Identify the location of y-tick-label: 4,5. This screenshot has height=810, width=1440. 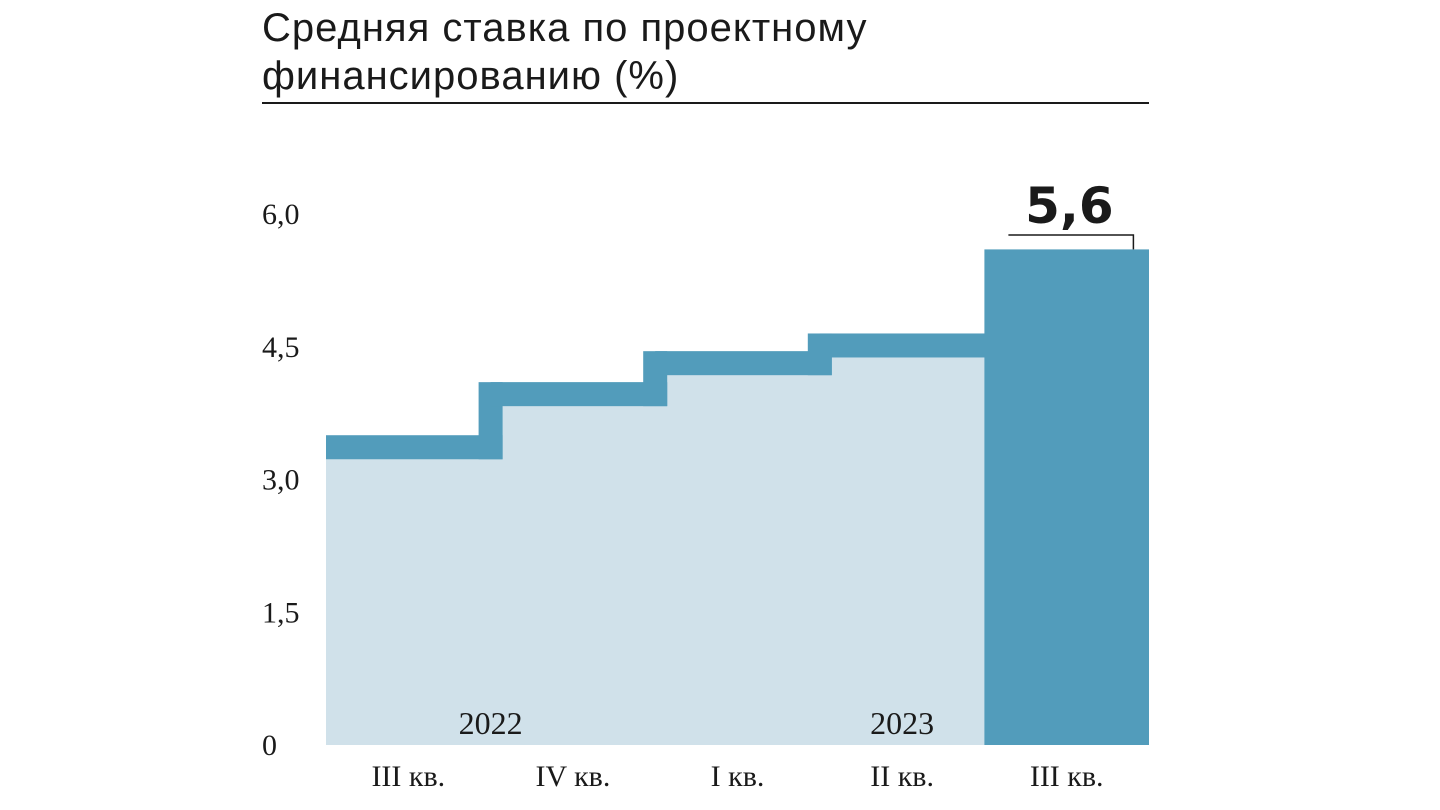
(281, 347).